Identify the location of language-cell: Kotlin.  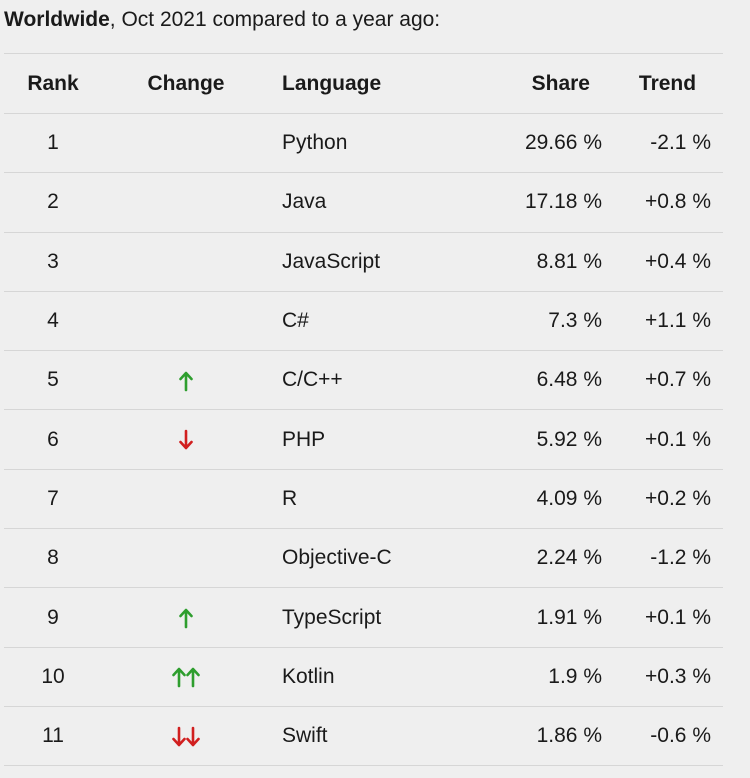
(365, 676).